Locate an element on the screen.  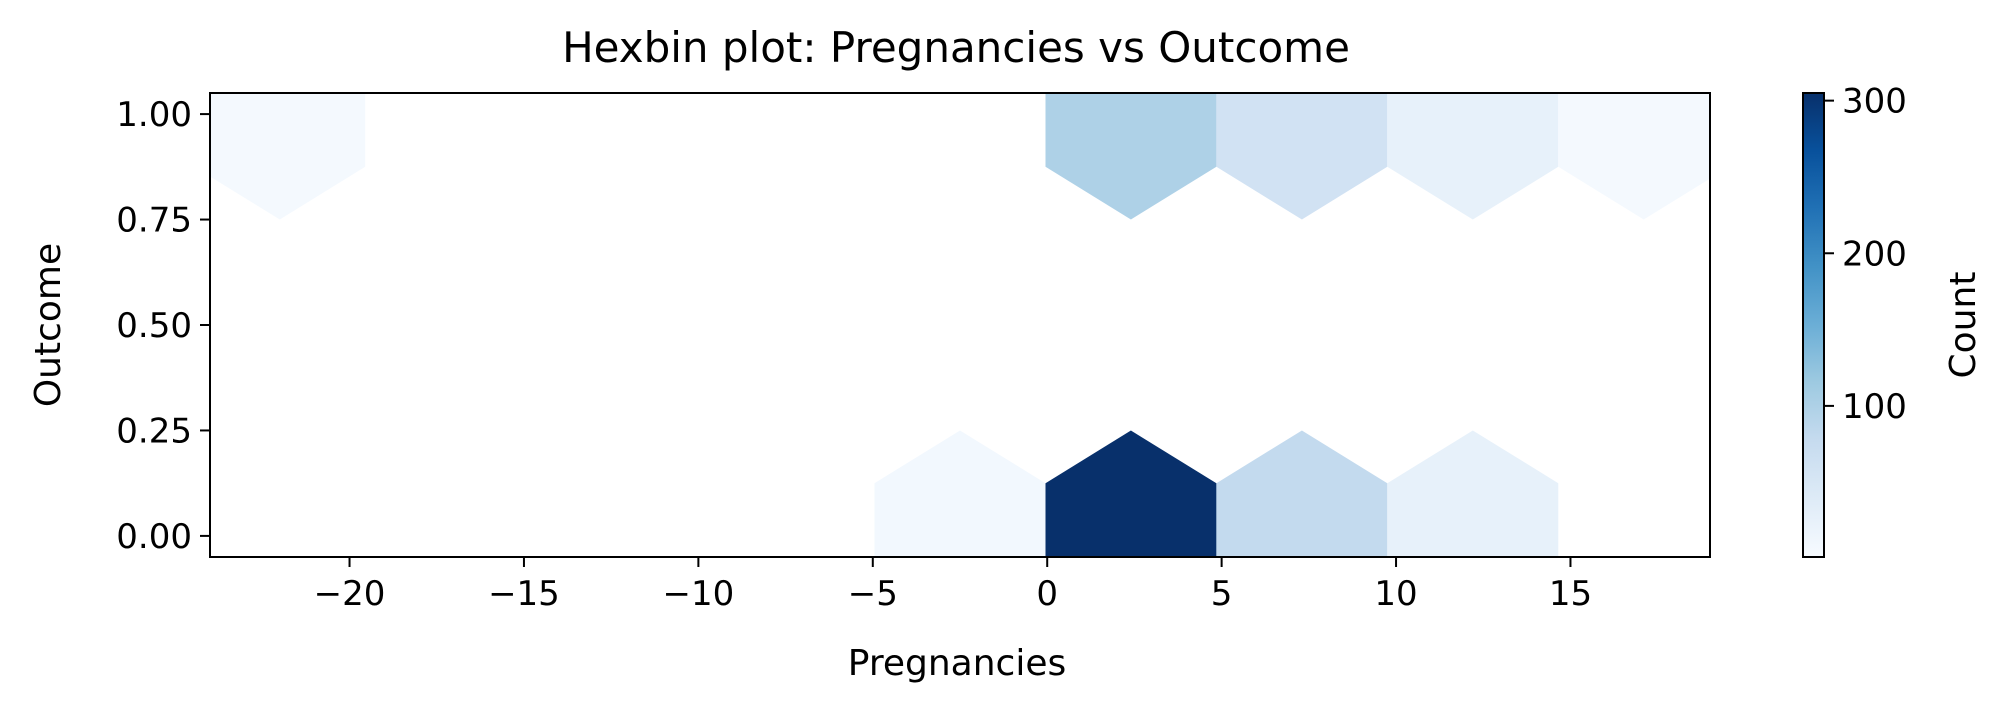
y-tick-label: 0.00 is located at coordinates (154, 537).